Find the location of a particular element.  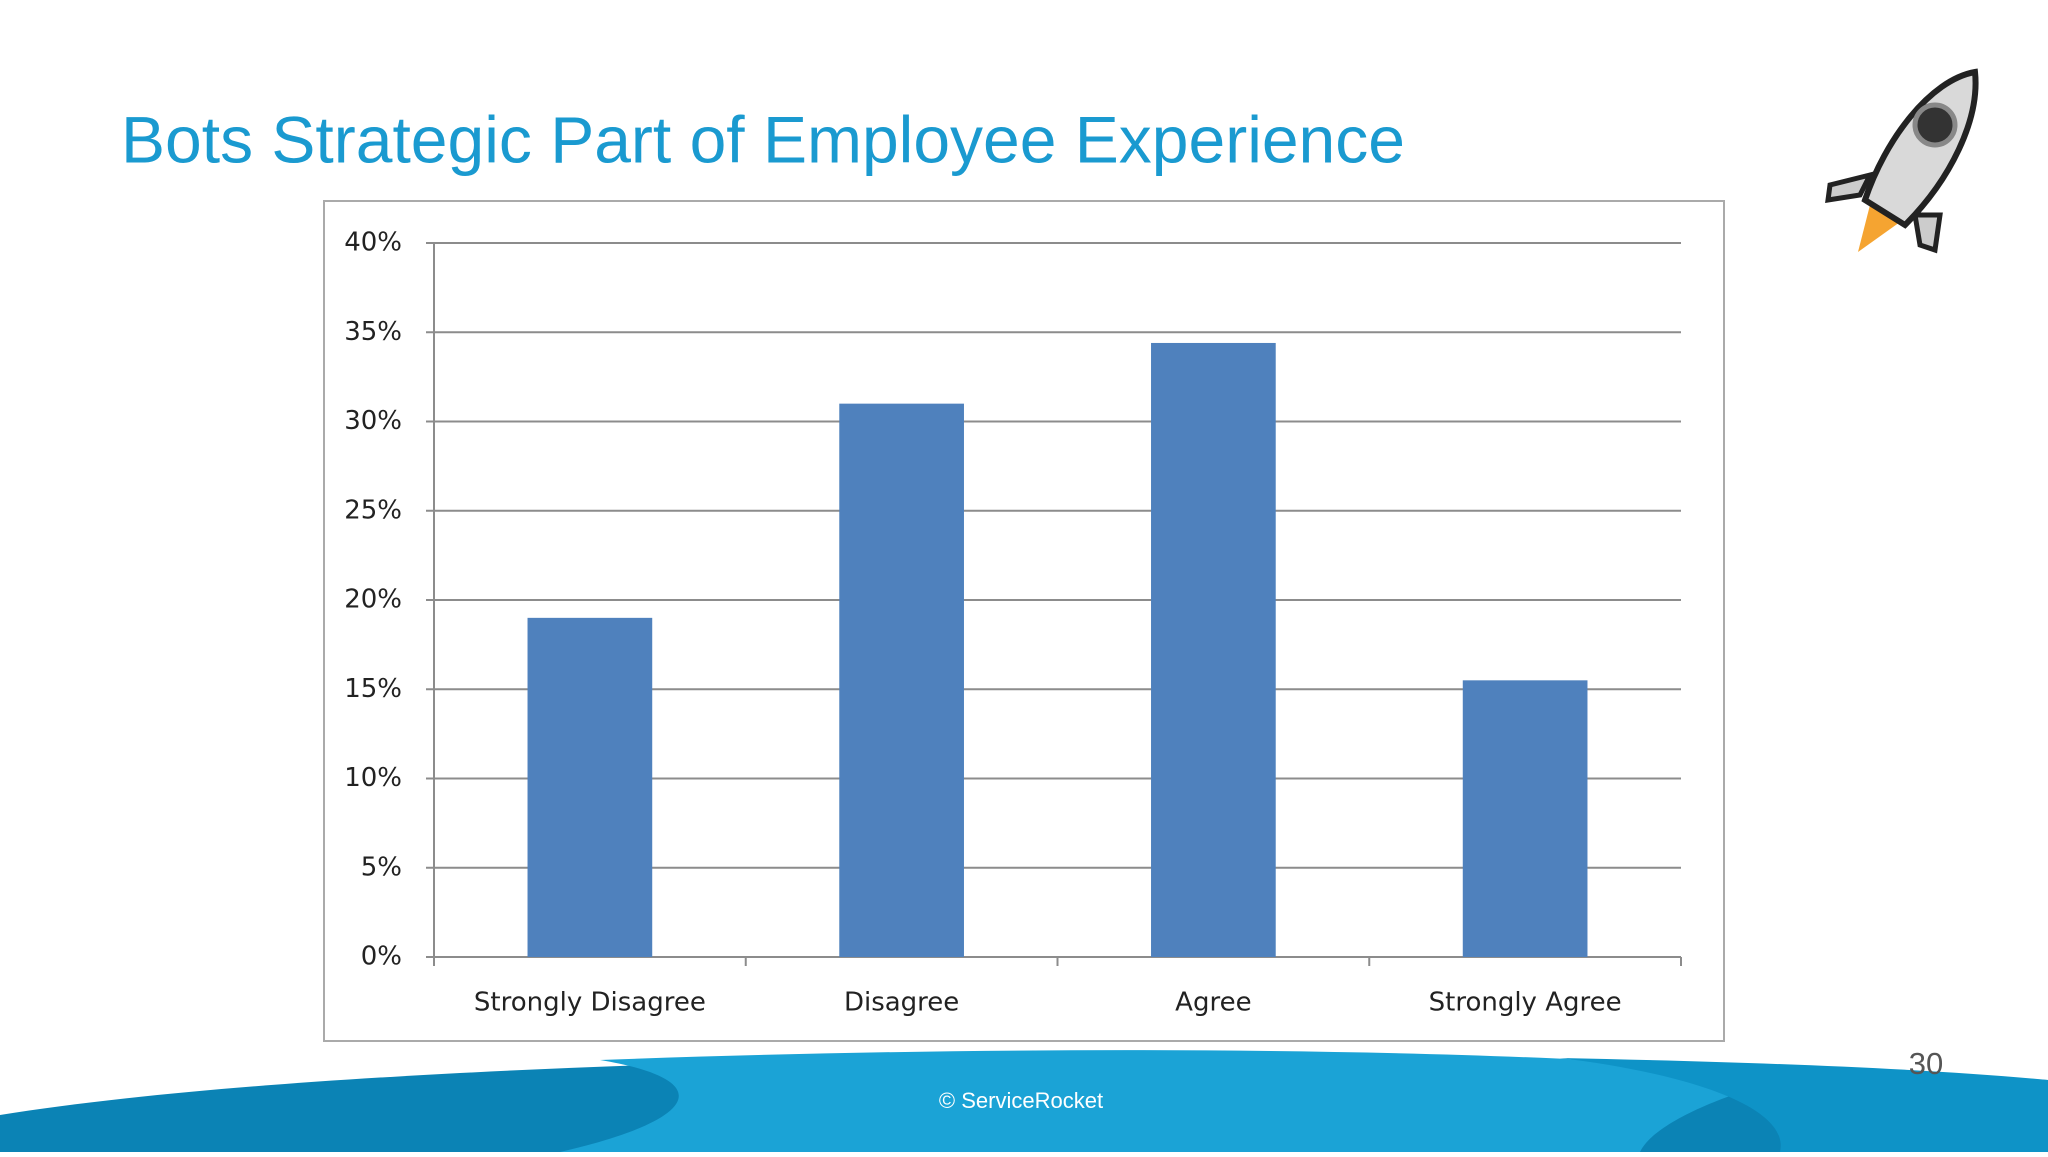

y-tick-label: 10% is located at coordinates (373, 778).